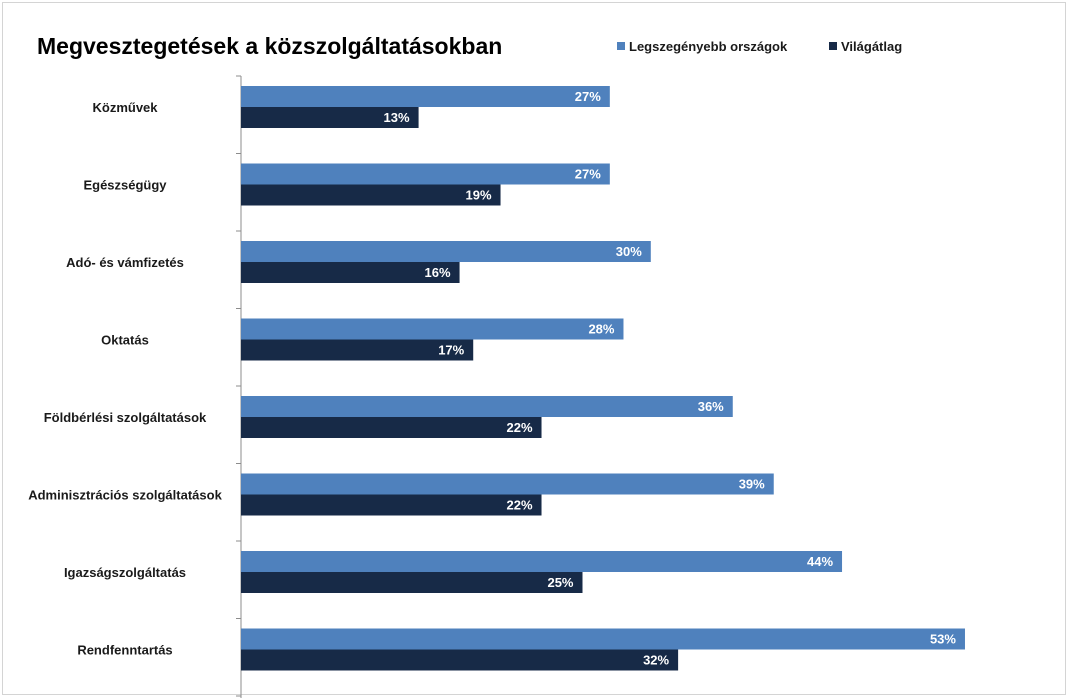 The height and width of the screenshot is (698, 1069). Describe the element at coordinates (708, 46) in the screenshot. I see `legend-label-1: Legszegényebb országok` at that location.